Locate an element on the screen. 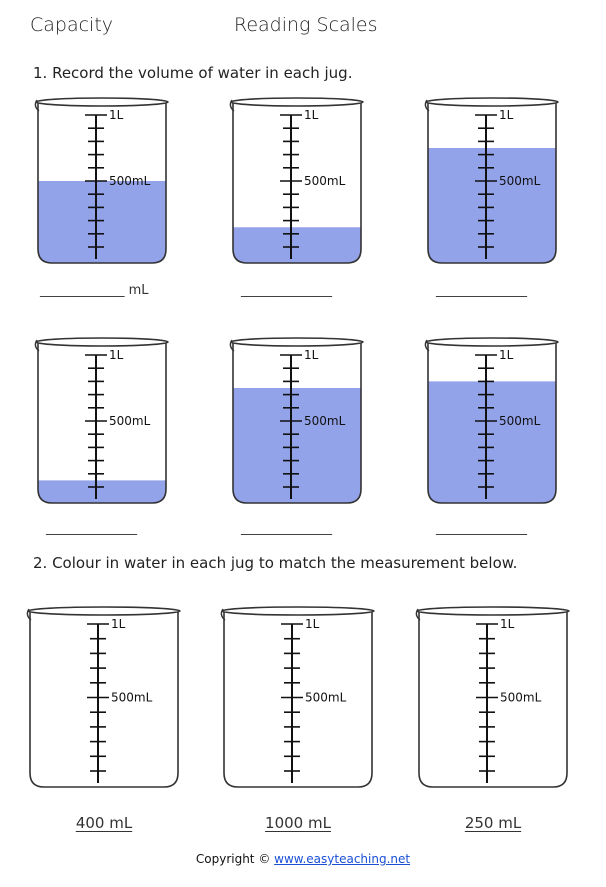 This screenshot has height=887, width=606. jug-7: 1L 500mL is located at coordinates (104, 696).